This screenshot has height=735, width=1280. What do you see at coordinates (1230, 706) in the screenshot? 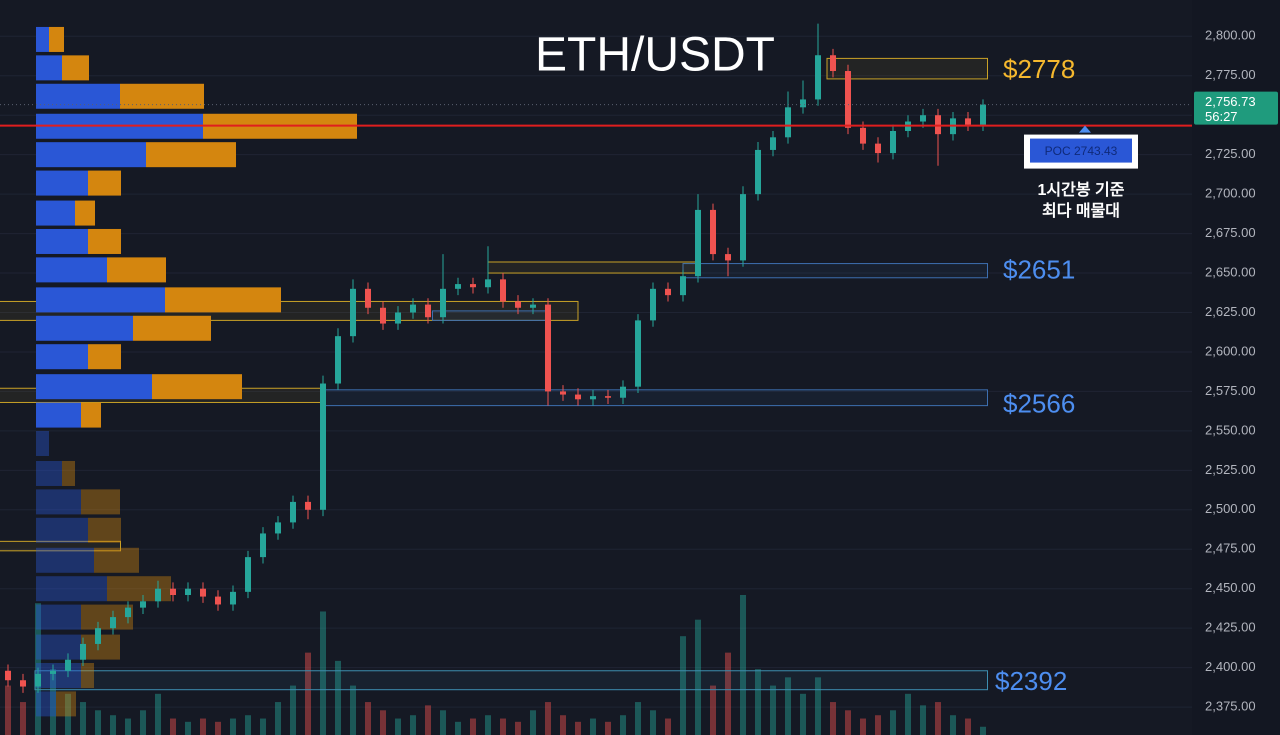
I see `y-tick-label: 2,375.00` at bounding box center [1230, 706].